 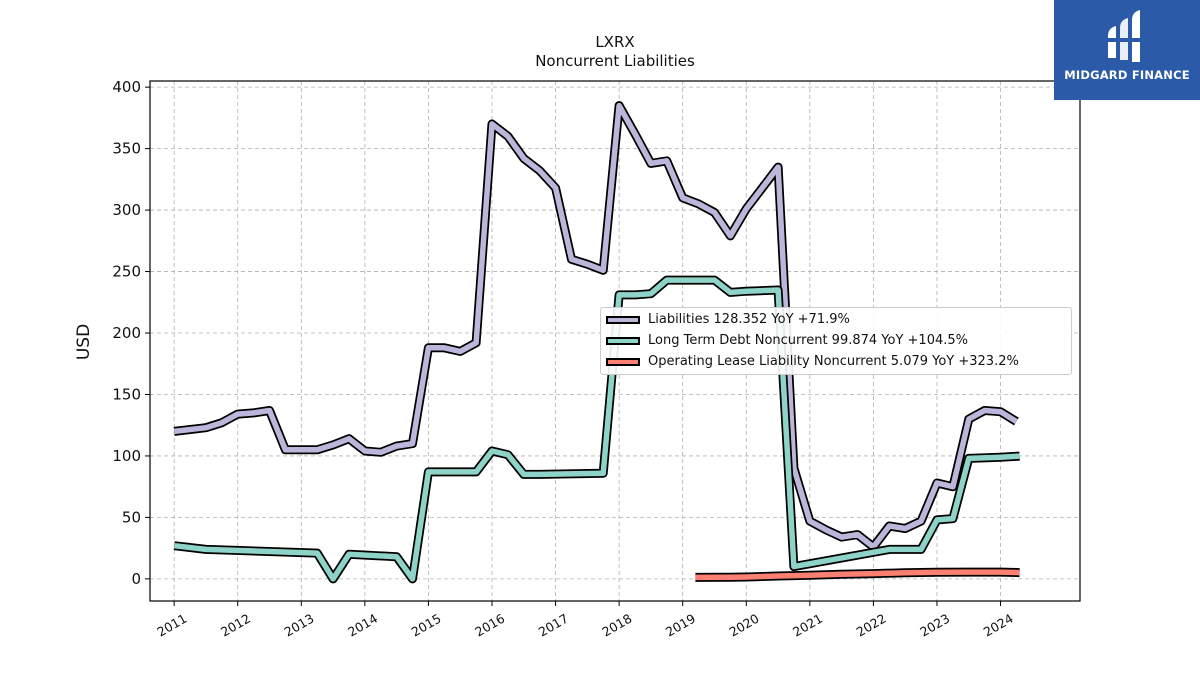 I want to click on chart-title: LXRX, so click(x=615, y=42).